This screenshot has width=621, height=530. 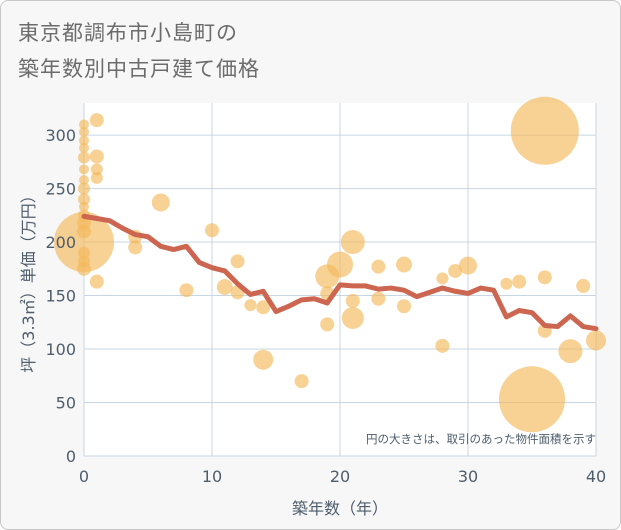 What do you see at coordinates (340, 476) in the screenshot?
I see `x-tick-label: 20` at bounding box center [340, 476].